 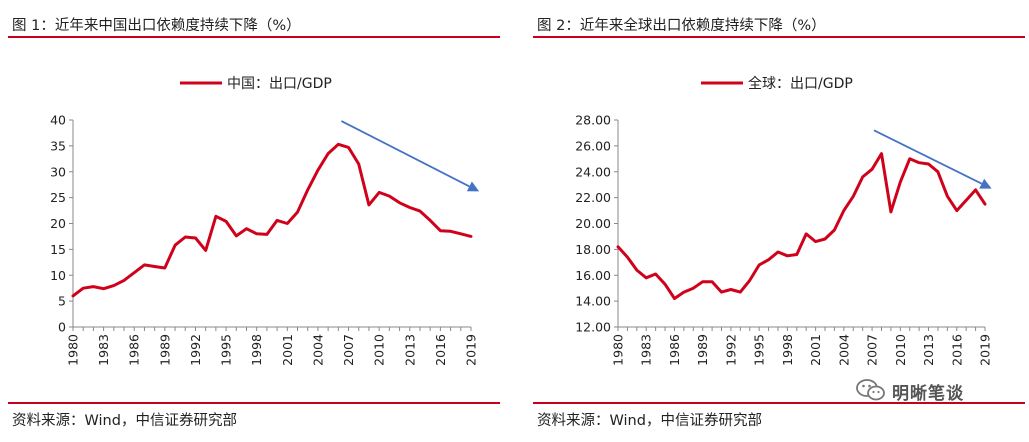 I want to click on y-tick-label: 24.00, so click(x=593, y=171).